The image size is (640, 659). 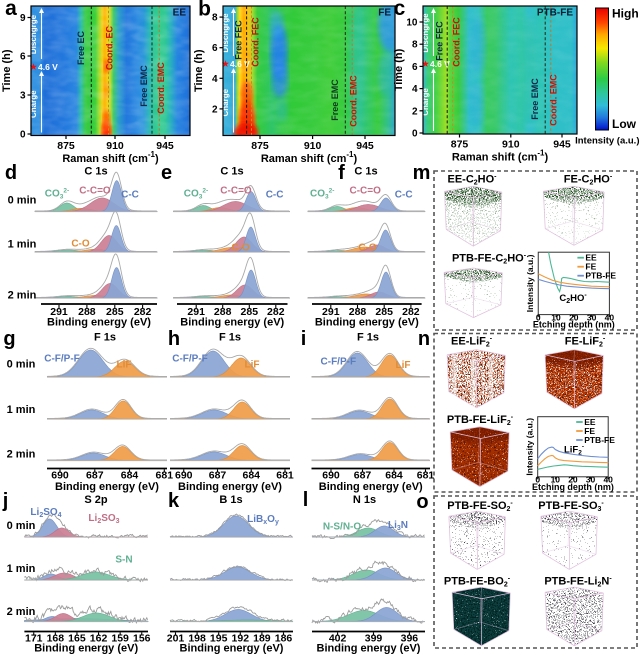 I want to click on svg-text: B 1s, so click(x=230, y=500).